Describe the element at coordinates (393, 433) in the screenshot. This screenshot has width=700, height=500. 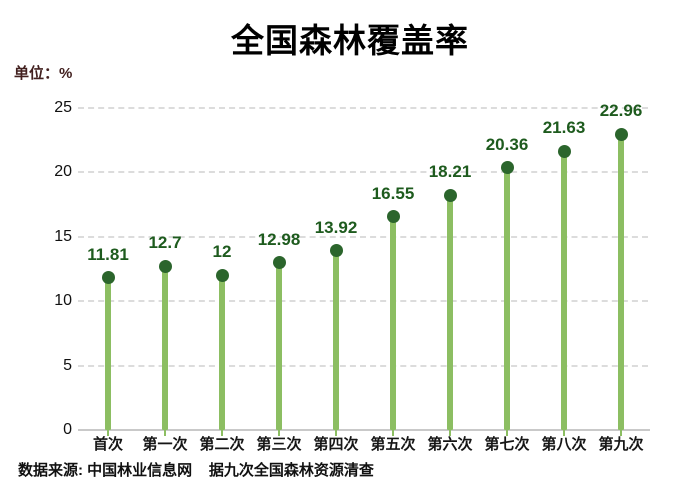
I see `x-axis-tick-第五次` at that location.